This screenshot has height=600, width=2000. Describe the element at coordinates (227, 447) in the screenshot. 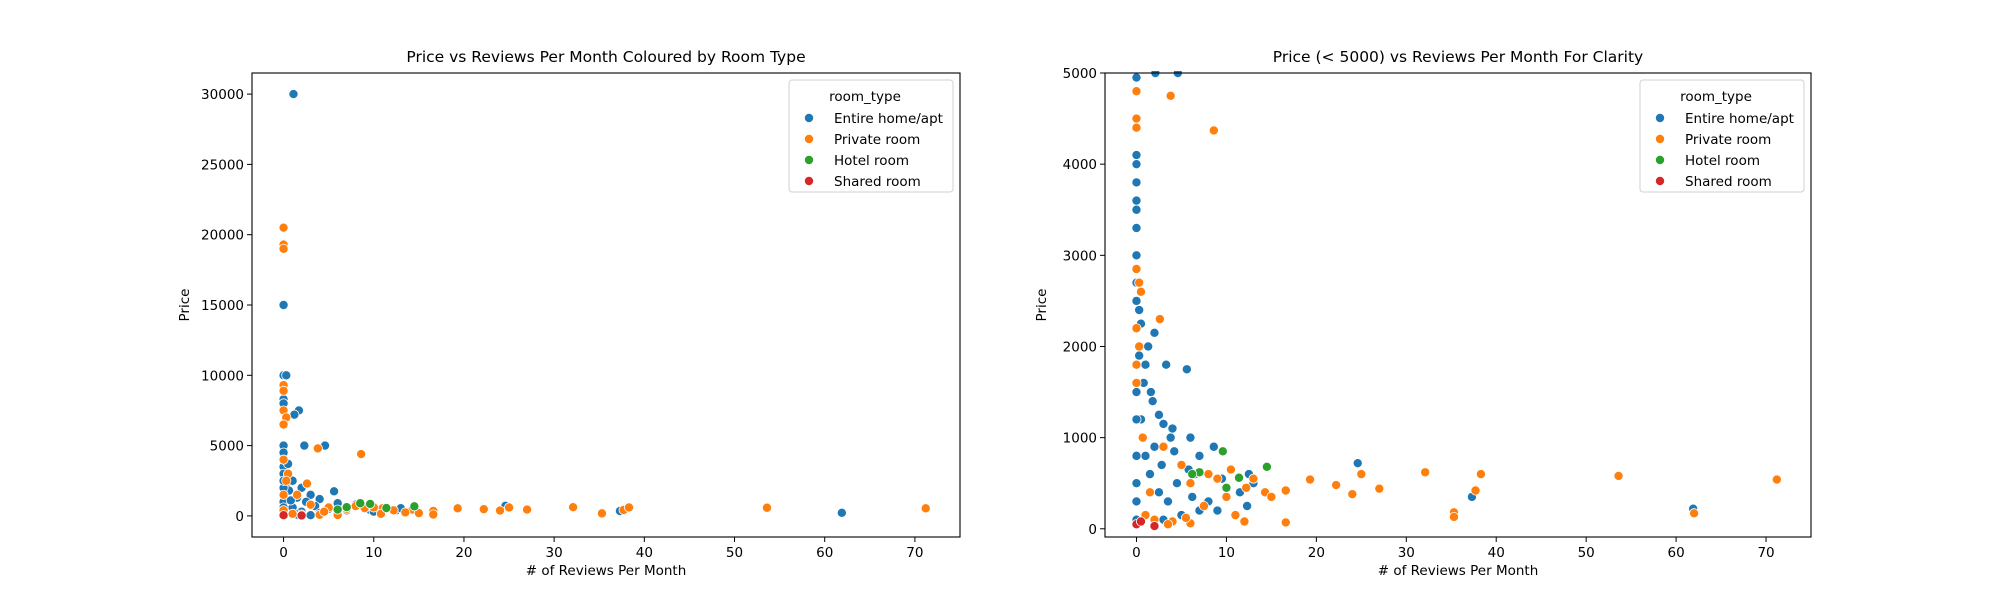

I see `y-tick-label: 5000` at that location.